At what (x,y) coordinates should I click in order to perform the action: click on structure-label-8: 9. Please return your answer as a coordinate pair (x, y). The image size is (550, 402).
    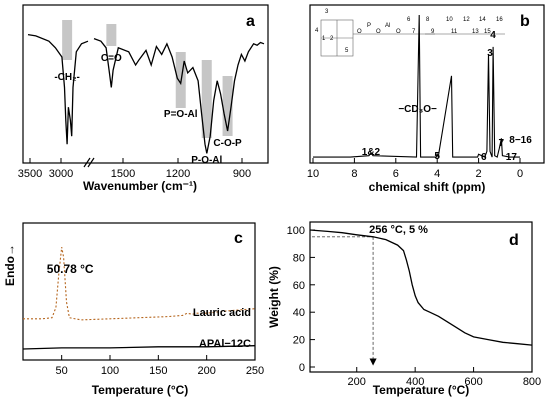
    Looking at the image, I should click on (433, 32).